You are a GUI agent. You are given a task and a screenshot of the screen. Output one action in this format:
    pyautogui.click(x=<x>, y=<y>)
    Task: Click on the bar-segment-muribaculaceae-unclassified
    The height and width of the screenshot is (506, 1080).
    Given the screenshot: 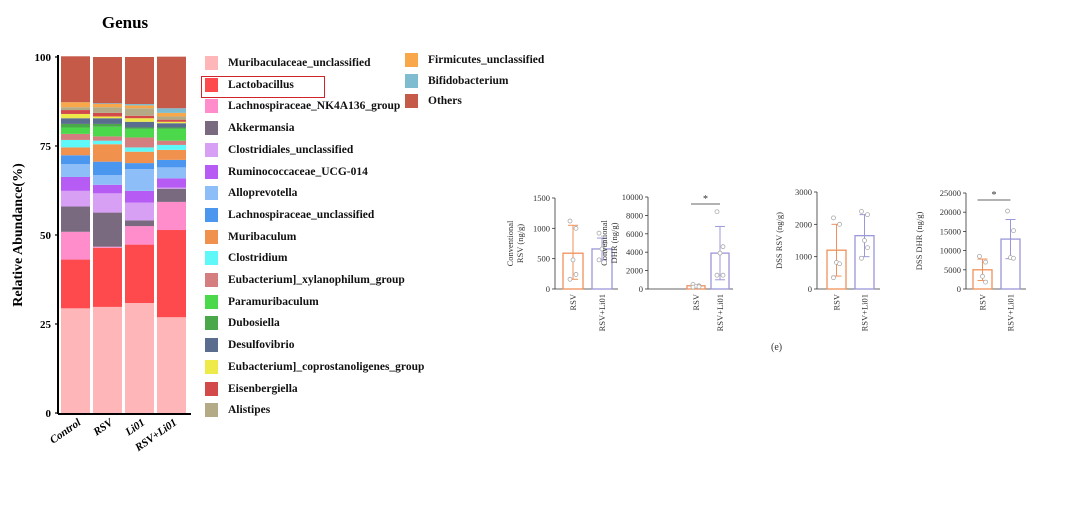 What is the action you would take?
    pyautogui.click(x=107, y=359)
    